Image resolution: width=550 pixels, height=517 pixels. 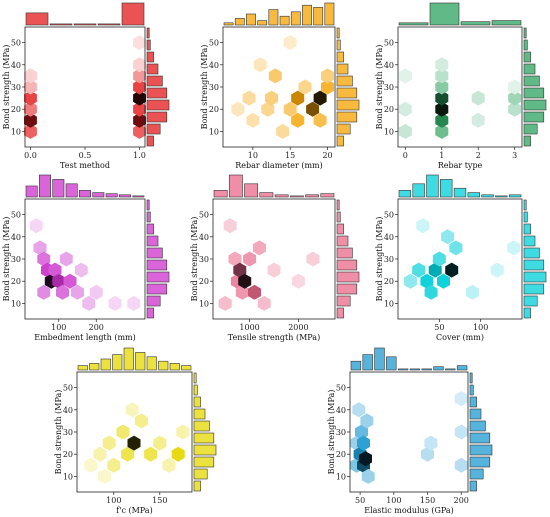 What do you see at coordinates (290, 155) in the screenshot?
I see `x-tick-label: 15` at bounding box center [290, 155].